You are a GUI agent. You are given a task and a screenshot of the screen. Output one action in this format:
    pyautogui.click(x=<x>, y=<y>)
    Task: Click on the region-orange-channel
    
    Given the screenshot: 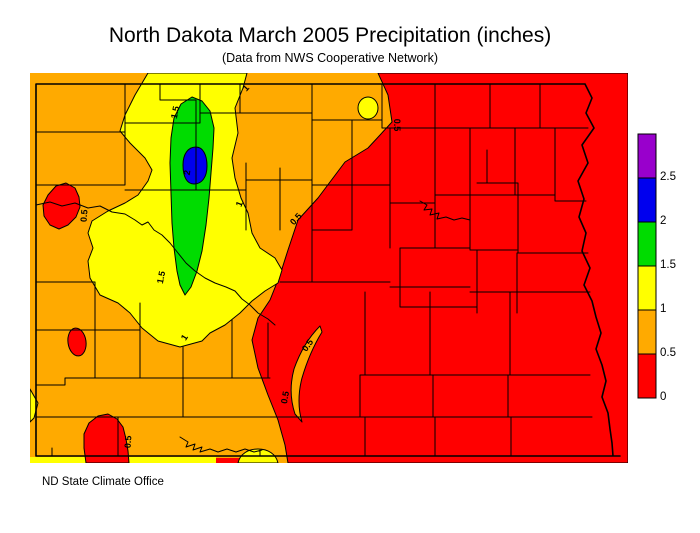 What is the action you would take?
    pyautogui.click(x=306, y=374)
    